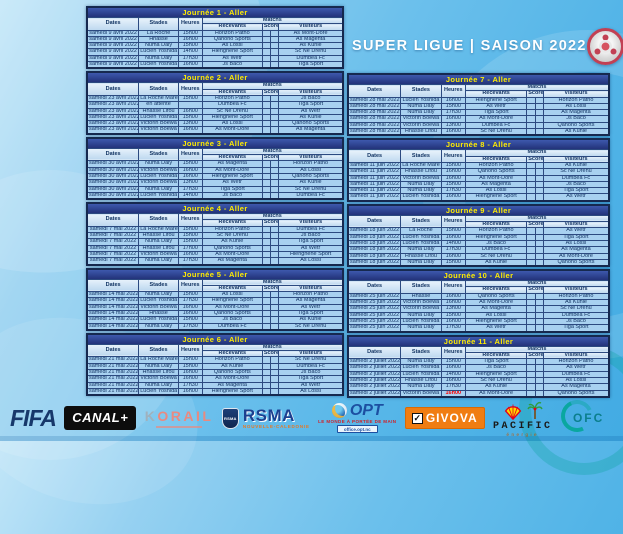 Image resolution: width=623 pixels, height=534 pixels. What do you see at coordinates (374, 368) in the screenshot?
I see `date-cell: samedi 2 juillet 2022` at bounding box center [374, 368].